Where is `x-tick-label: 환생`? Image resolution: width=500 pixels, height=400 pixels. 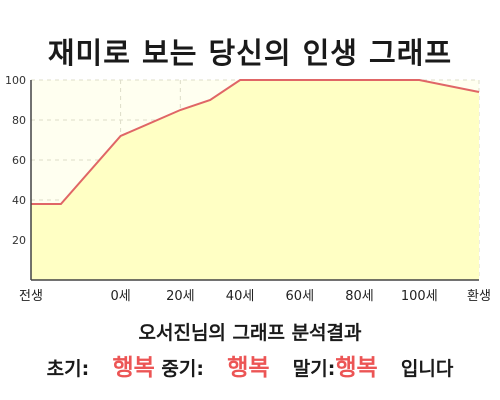
x-tick-label: 환생 is located at coordinates (479, 296).